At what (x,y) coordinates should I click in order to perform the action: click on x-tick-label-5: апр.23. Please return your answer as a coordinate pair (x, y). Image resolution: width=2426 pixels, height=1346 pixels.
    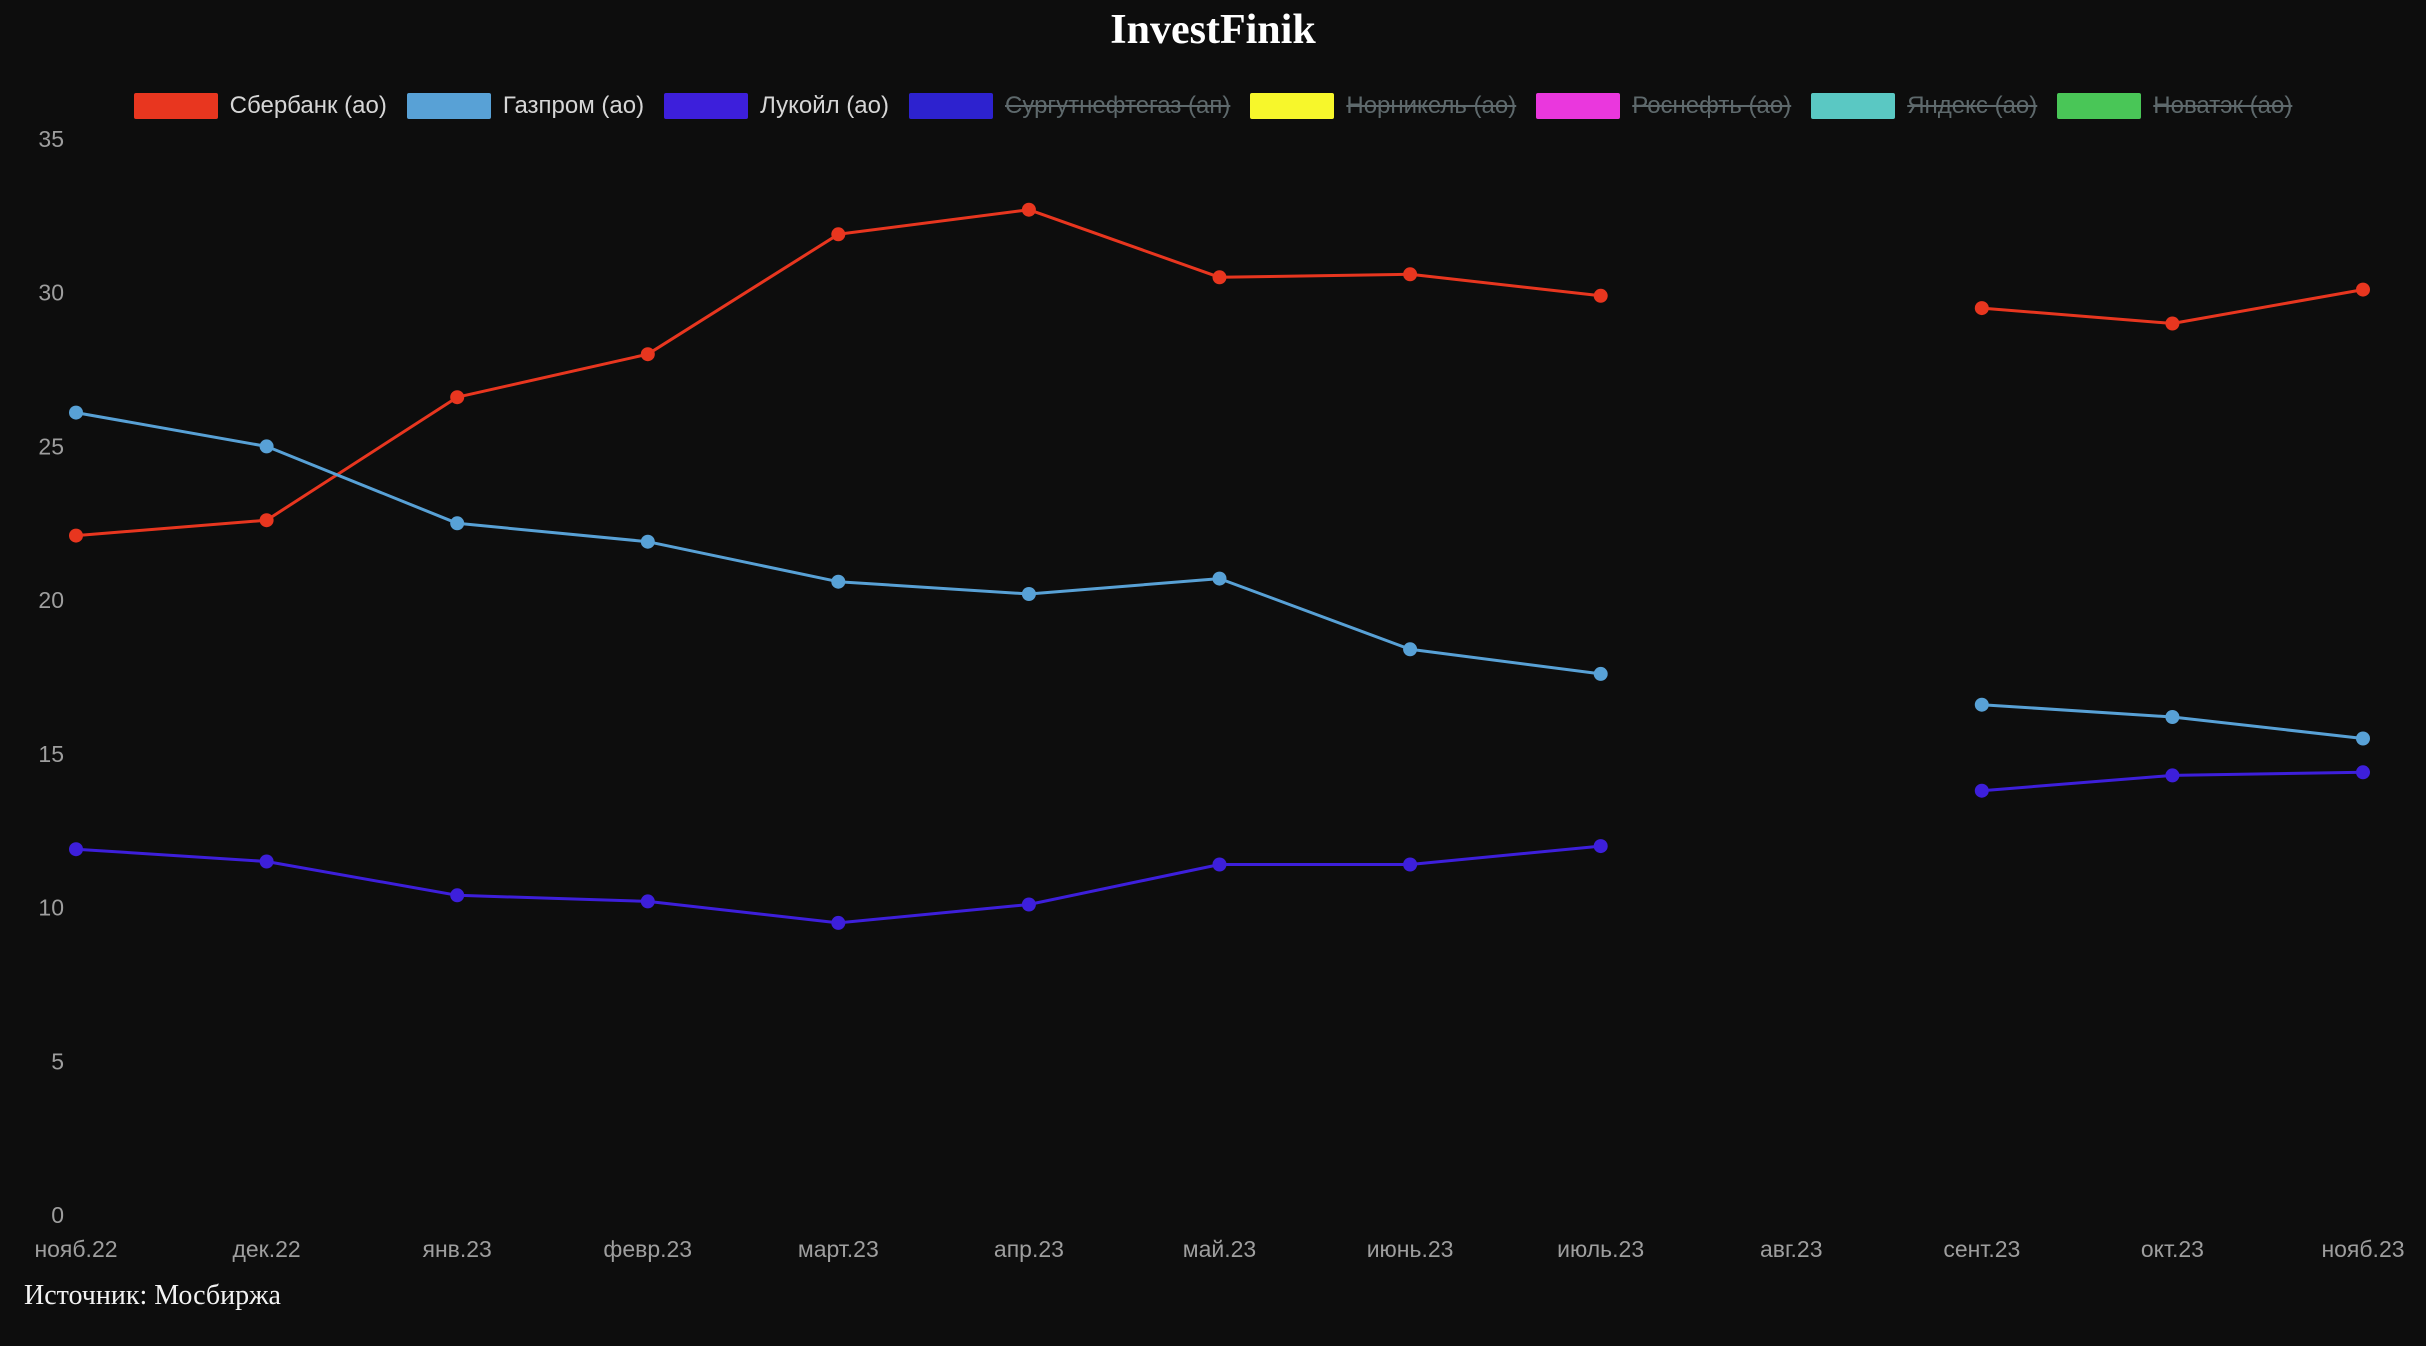
    Looking at the image, I should click on (1029, 1249).